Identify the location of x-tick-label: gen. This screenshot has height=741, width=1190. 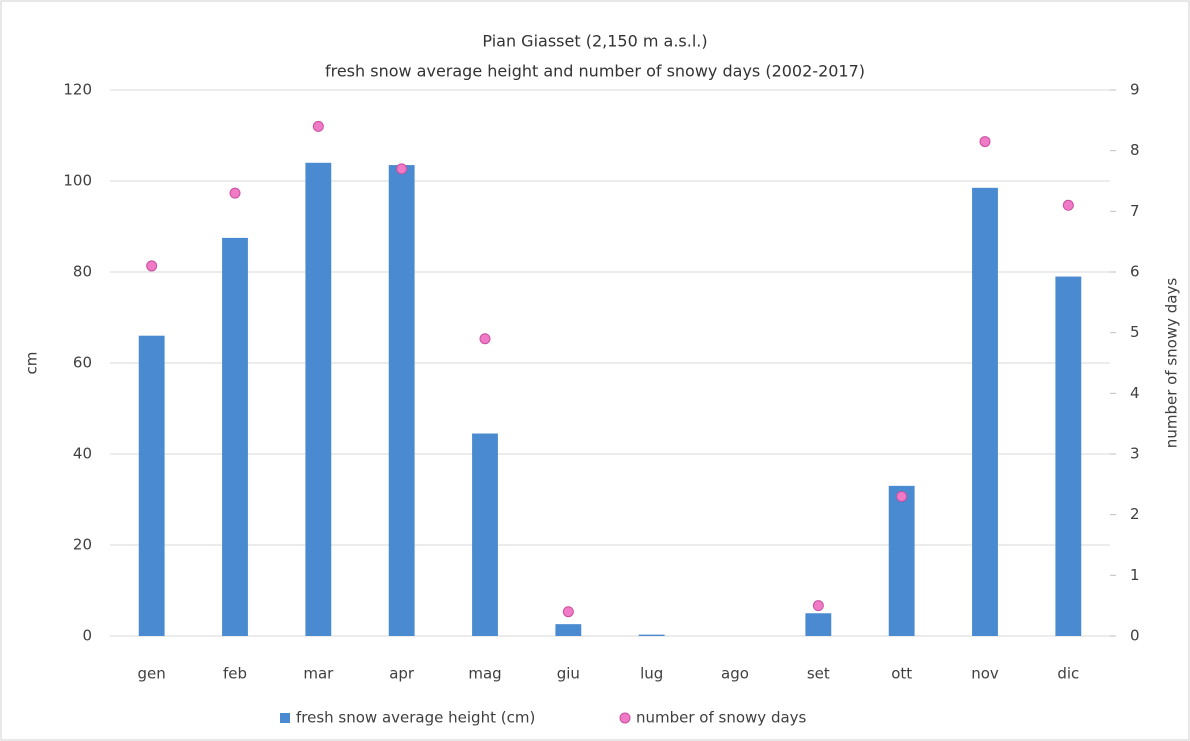
(152, 674).